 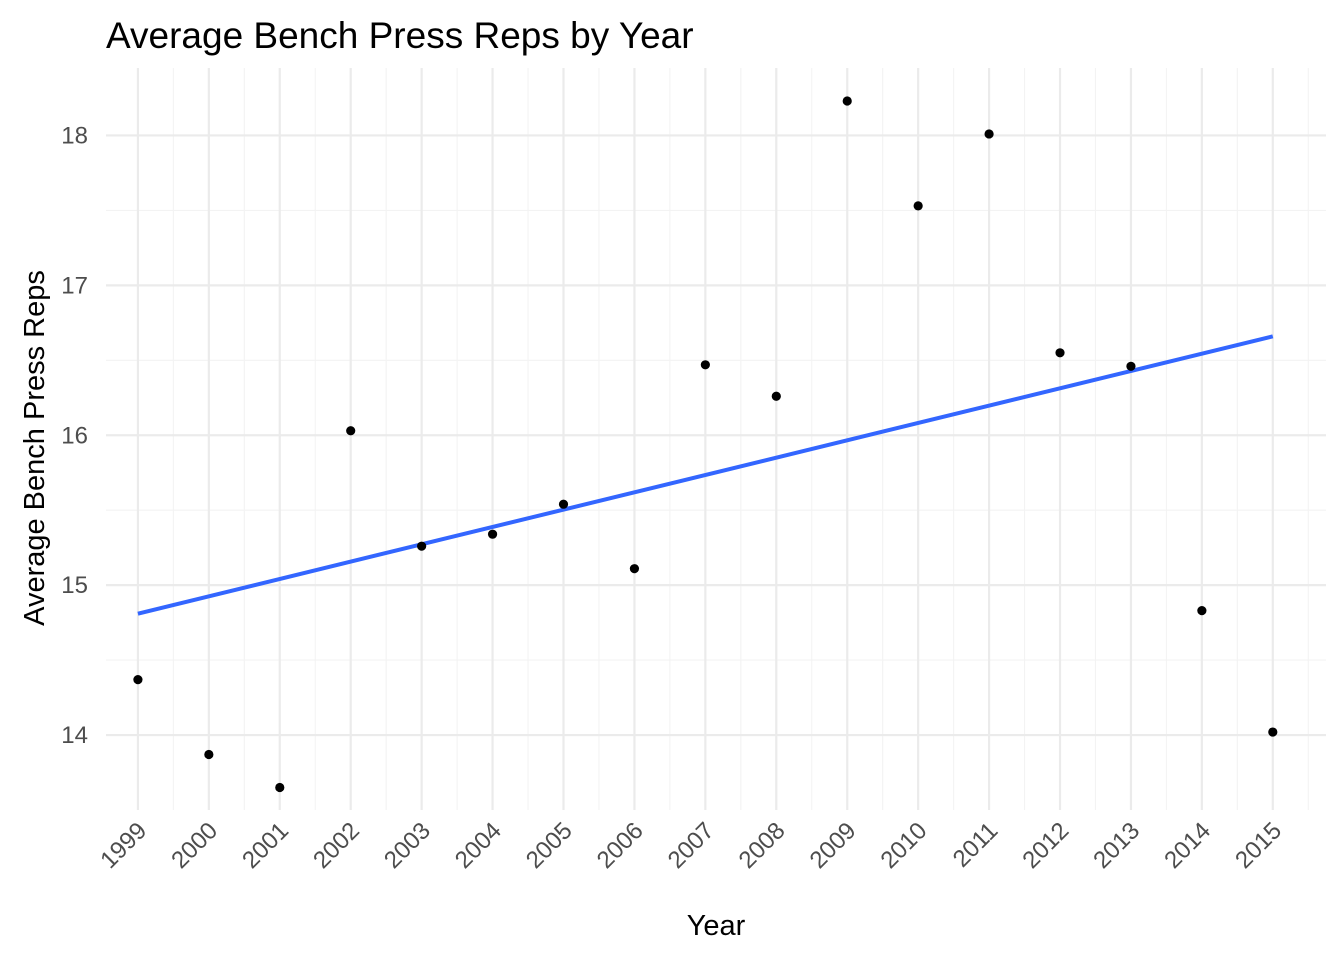 I want to click on x-tick-label: 2002, so click(x=336, y=845).